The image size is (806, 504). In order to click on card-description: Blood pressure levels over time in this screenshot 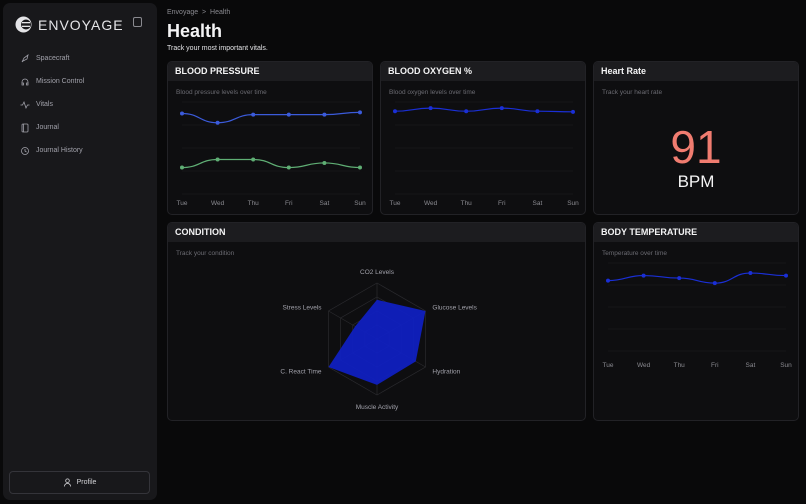, I will do `click(221, 92)`.